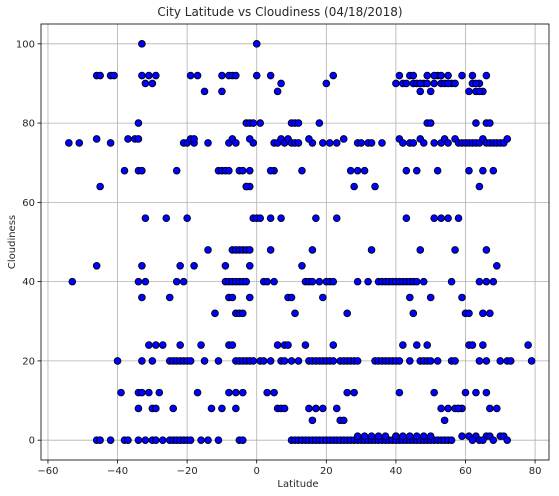  I want to click on x-tick-label: 80, so click(535, 471).